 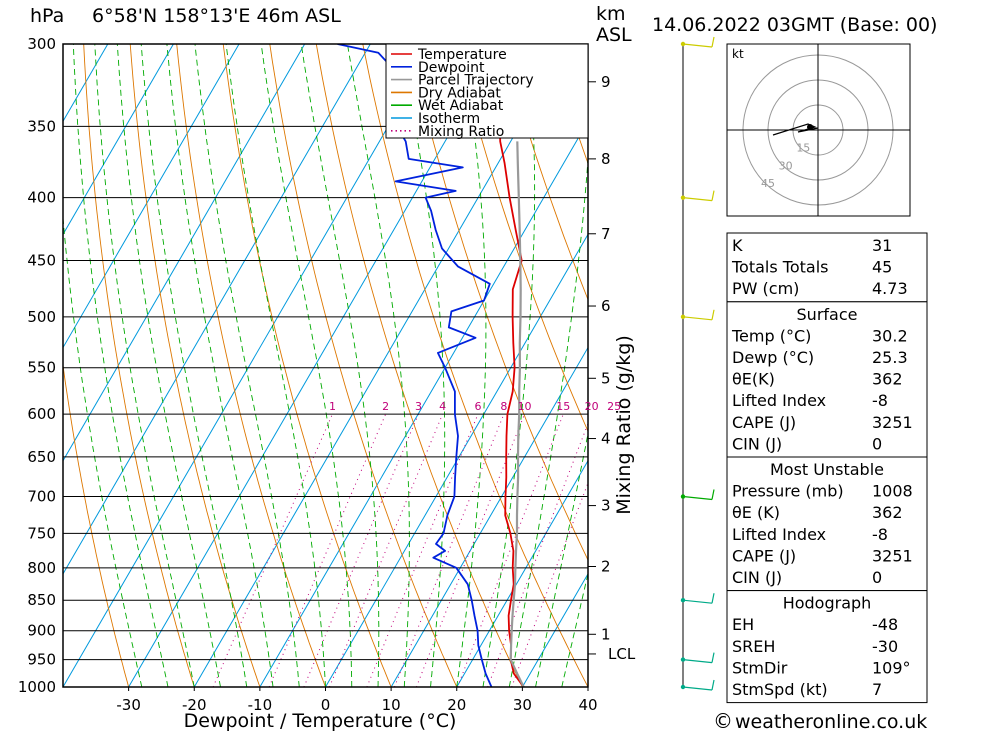 What do you see at coordinates (887, 512) in the screenshot?
I see `indices-row-value: 362` at bounding box center [887, 512].